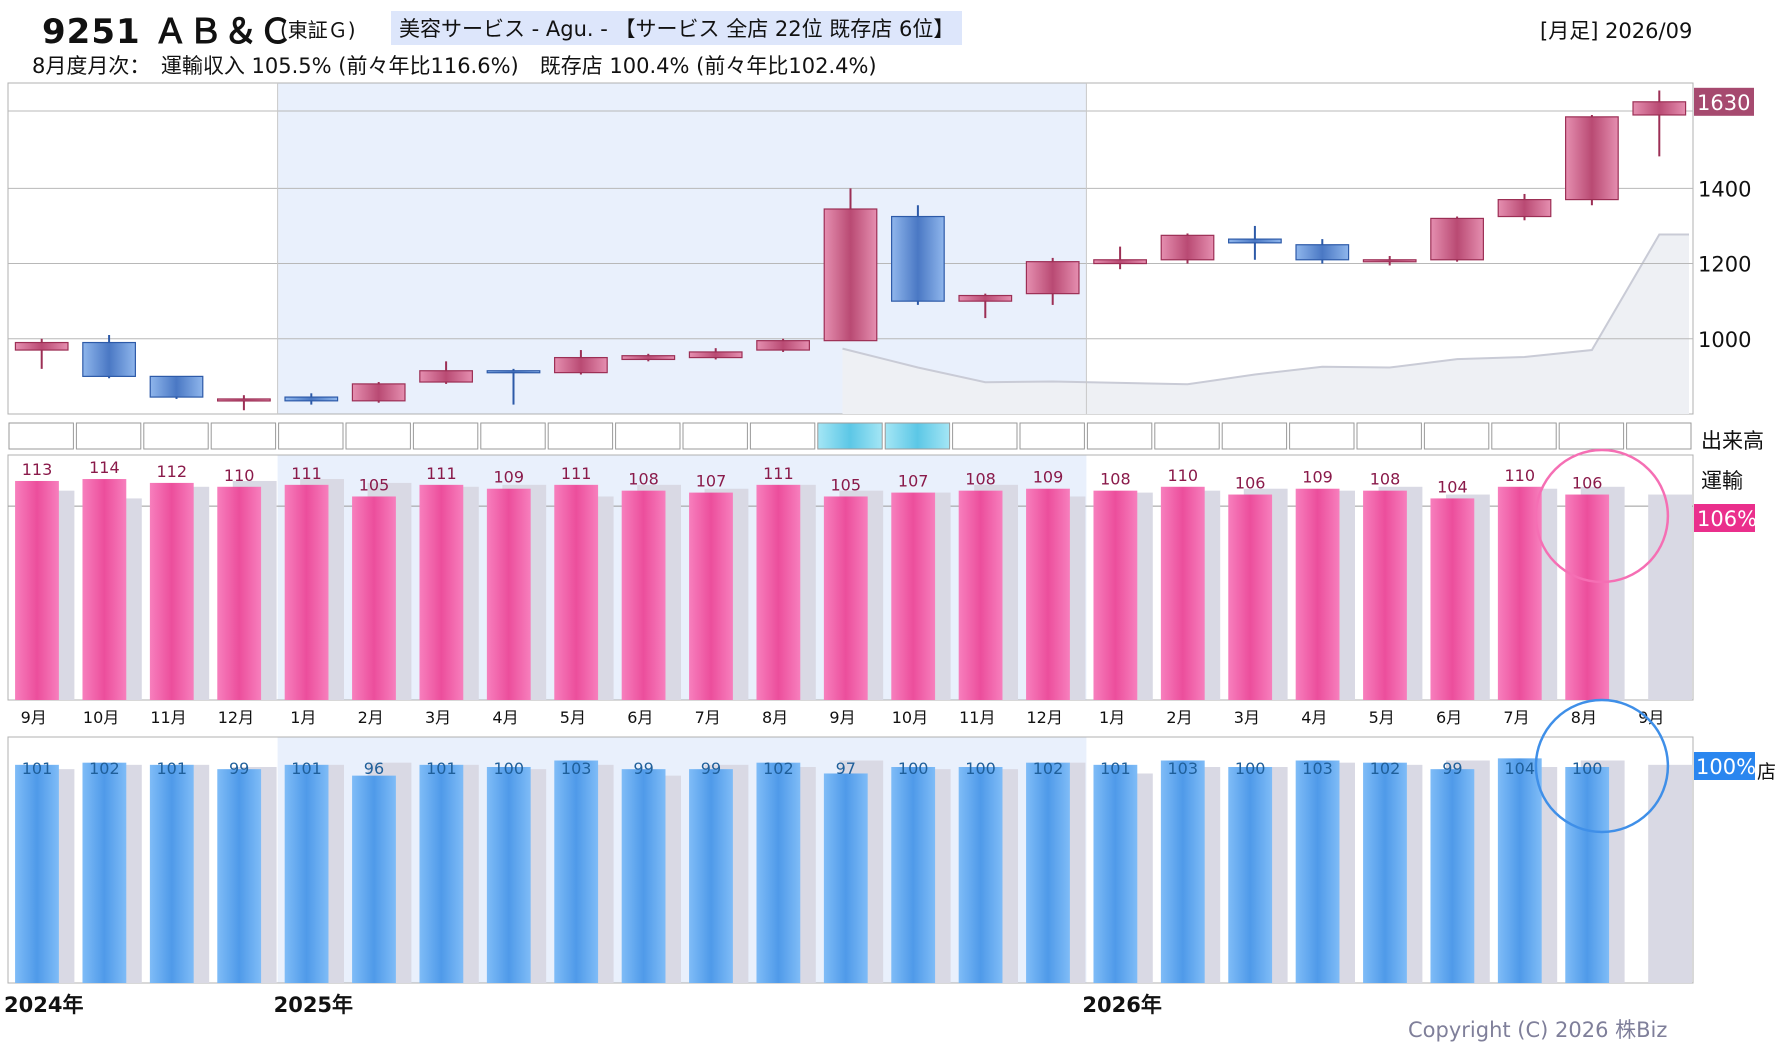 The image size is (1780, 1054). What do you see at coordinates (640, 717) in the screenshot?
I see `month-label: 6月` at bounding box center [640, 717].